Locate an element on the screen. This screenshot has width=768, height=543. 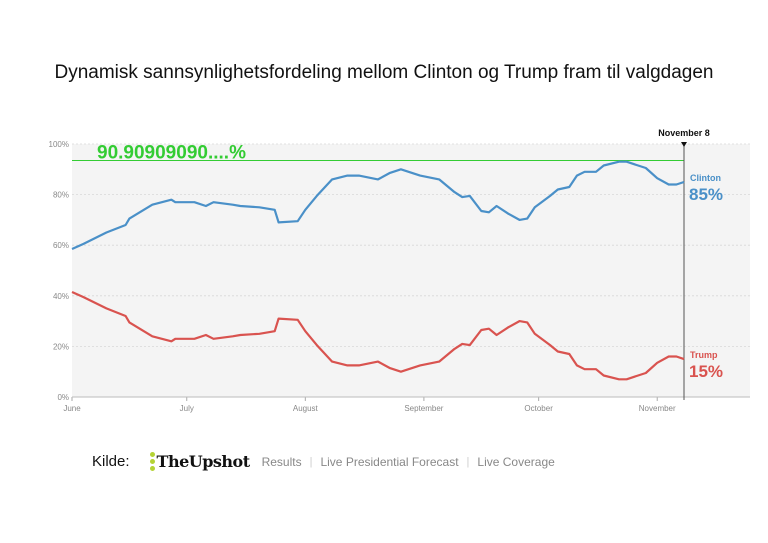
x-tick-label: August is located at coordinates (306, 408).